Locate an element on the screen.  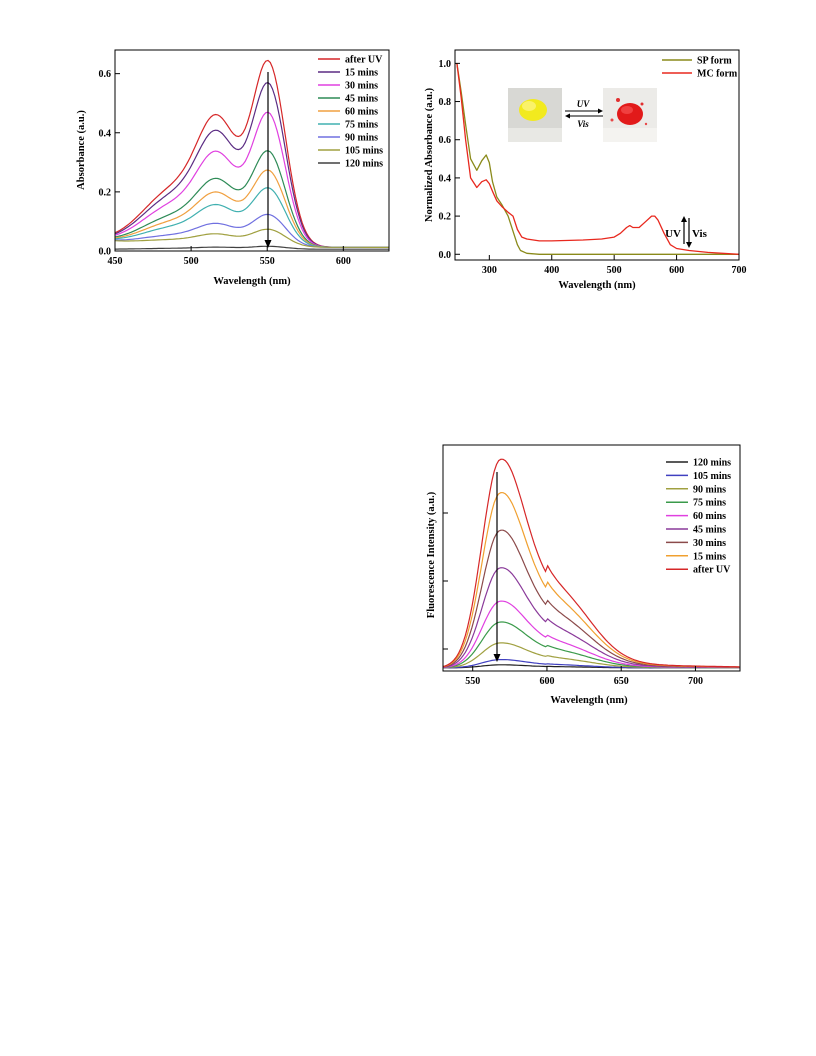
conversion-arrows is located at coordinates (584, 113).